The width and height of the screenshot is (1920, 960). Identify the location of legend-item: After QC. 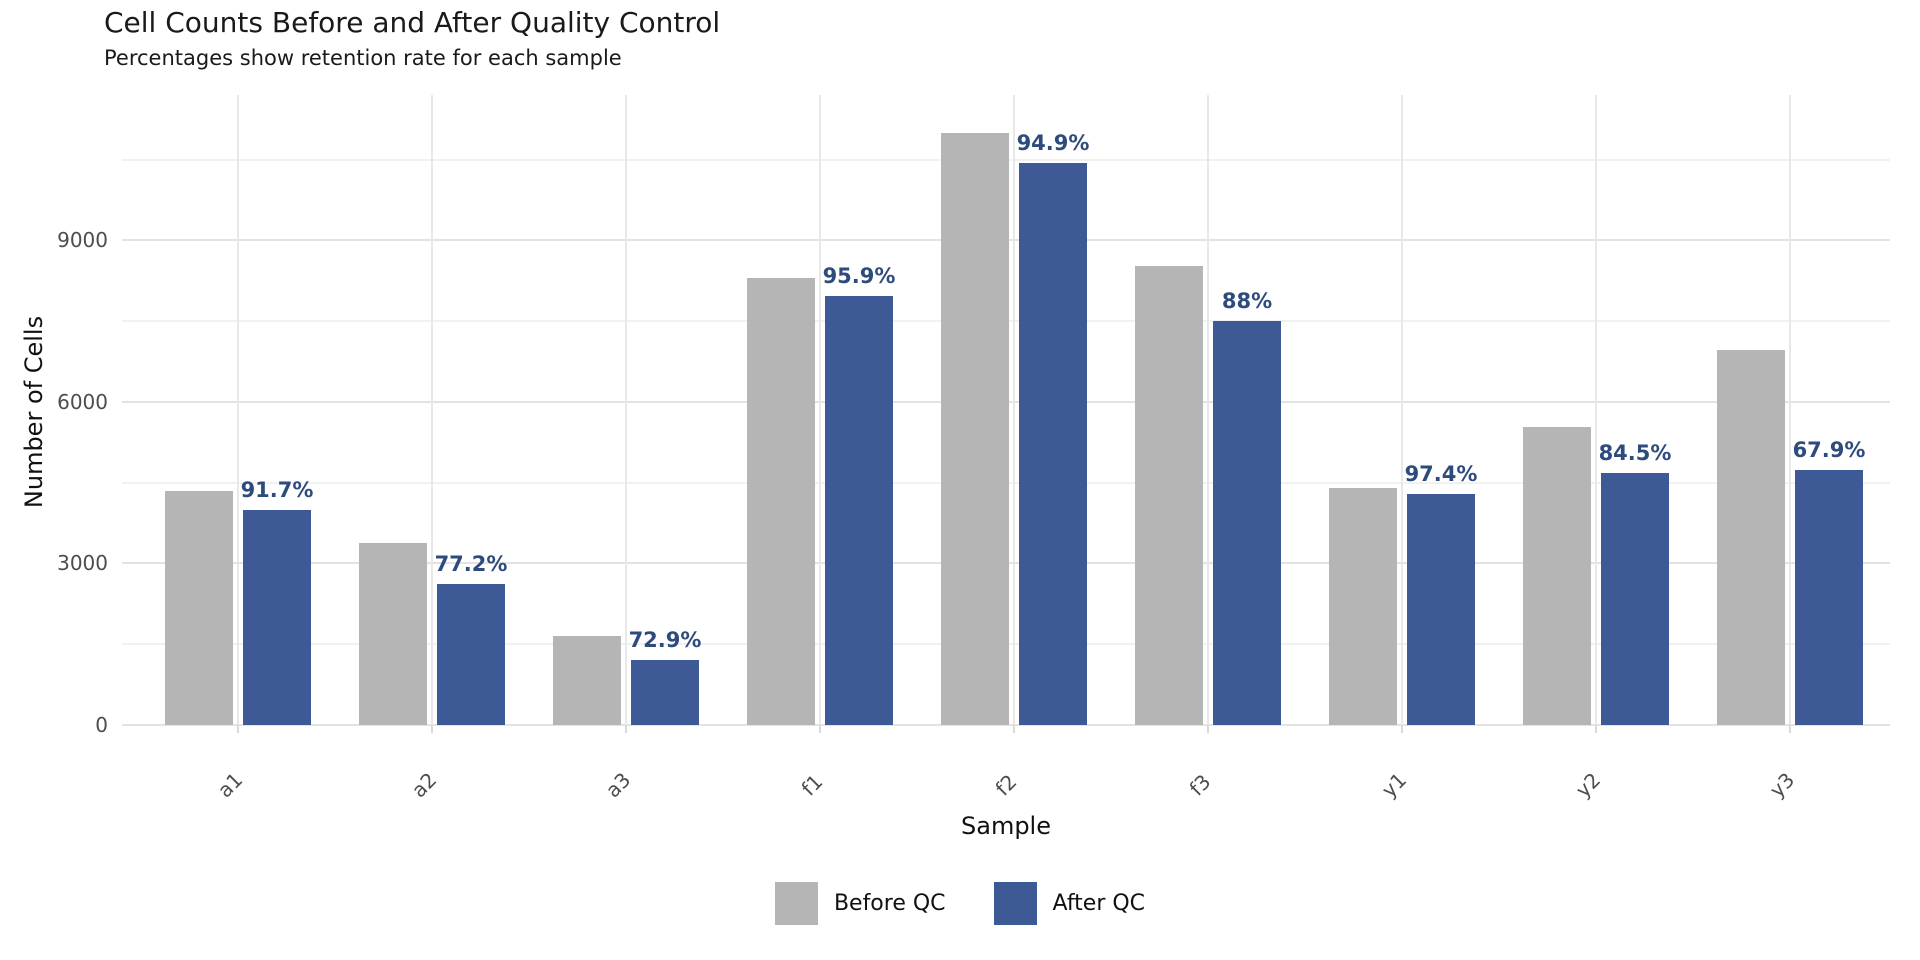
(1069, 903).